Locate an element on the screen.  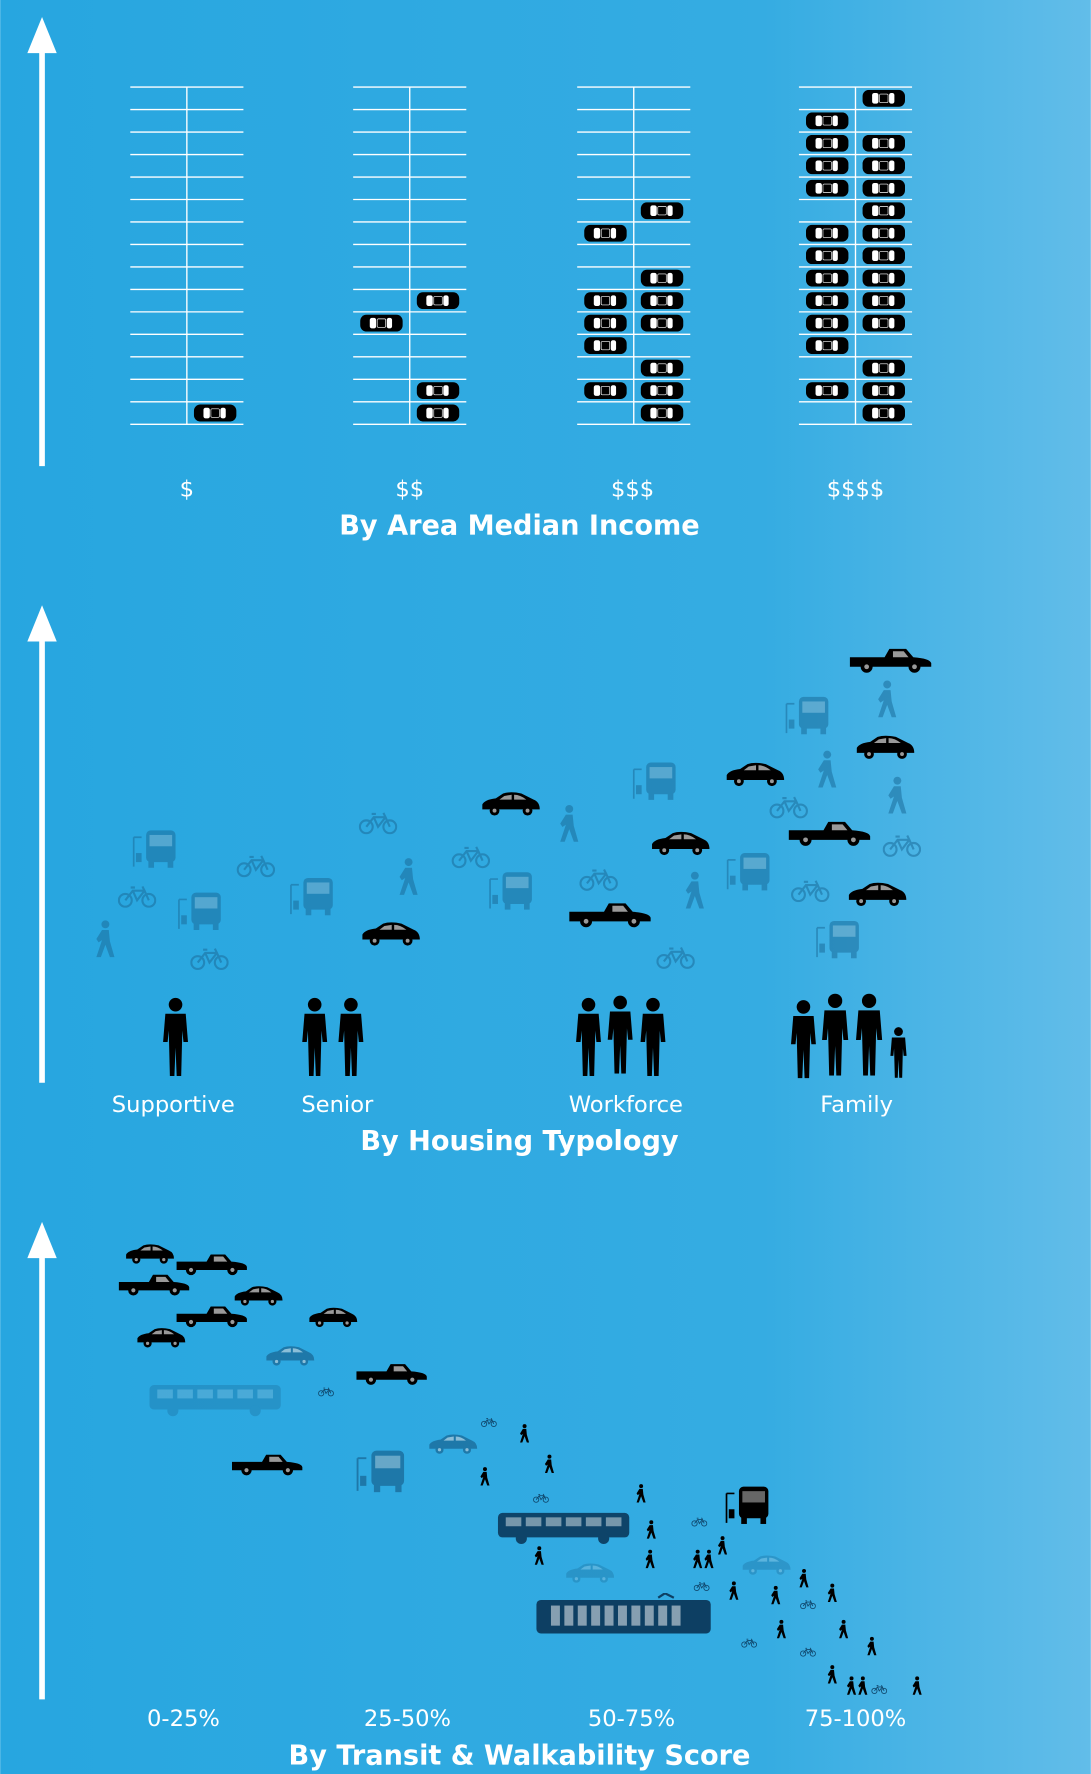
axis-label: $$$$ is located at coordinates (856, 489).